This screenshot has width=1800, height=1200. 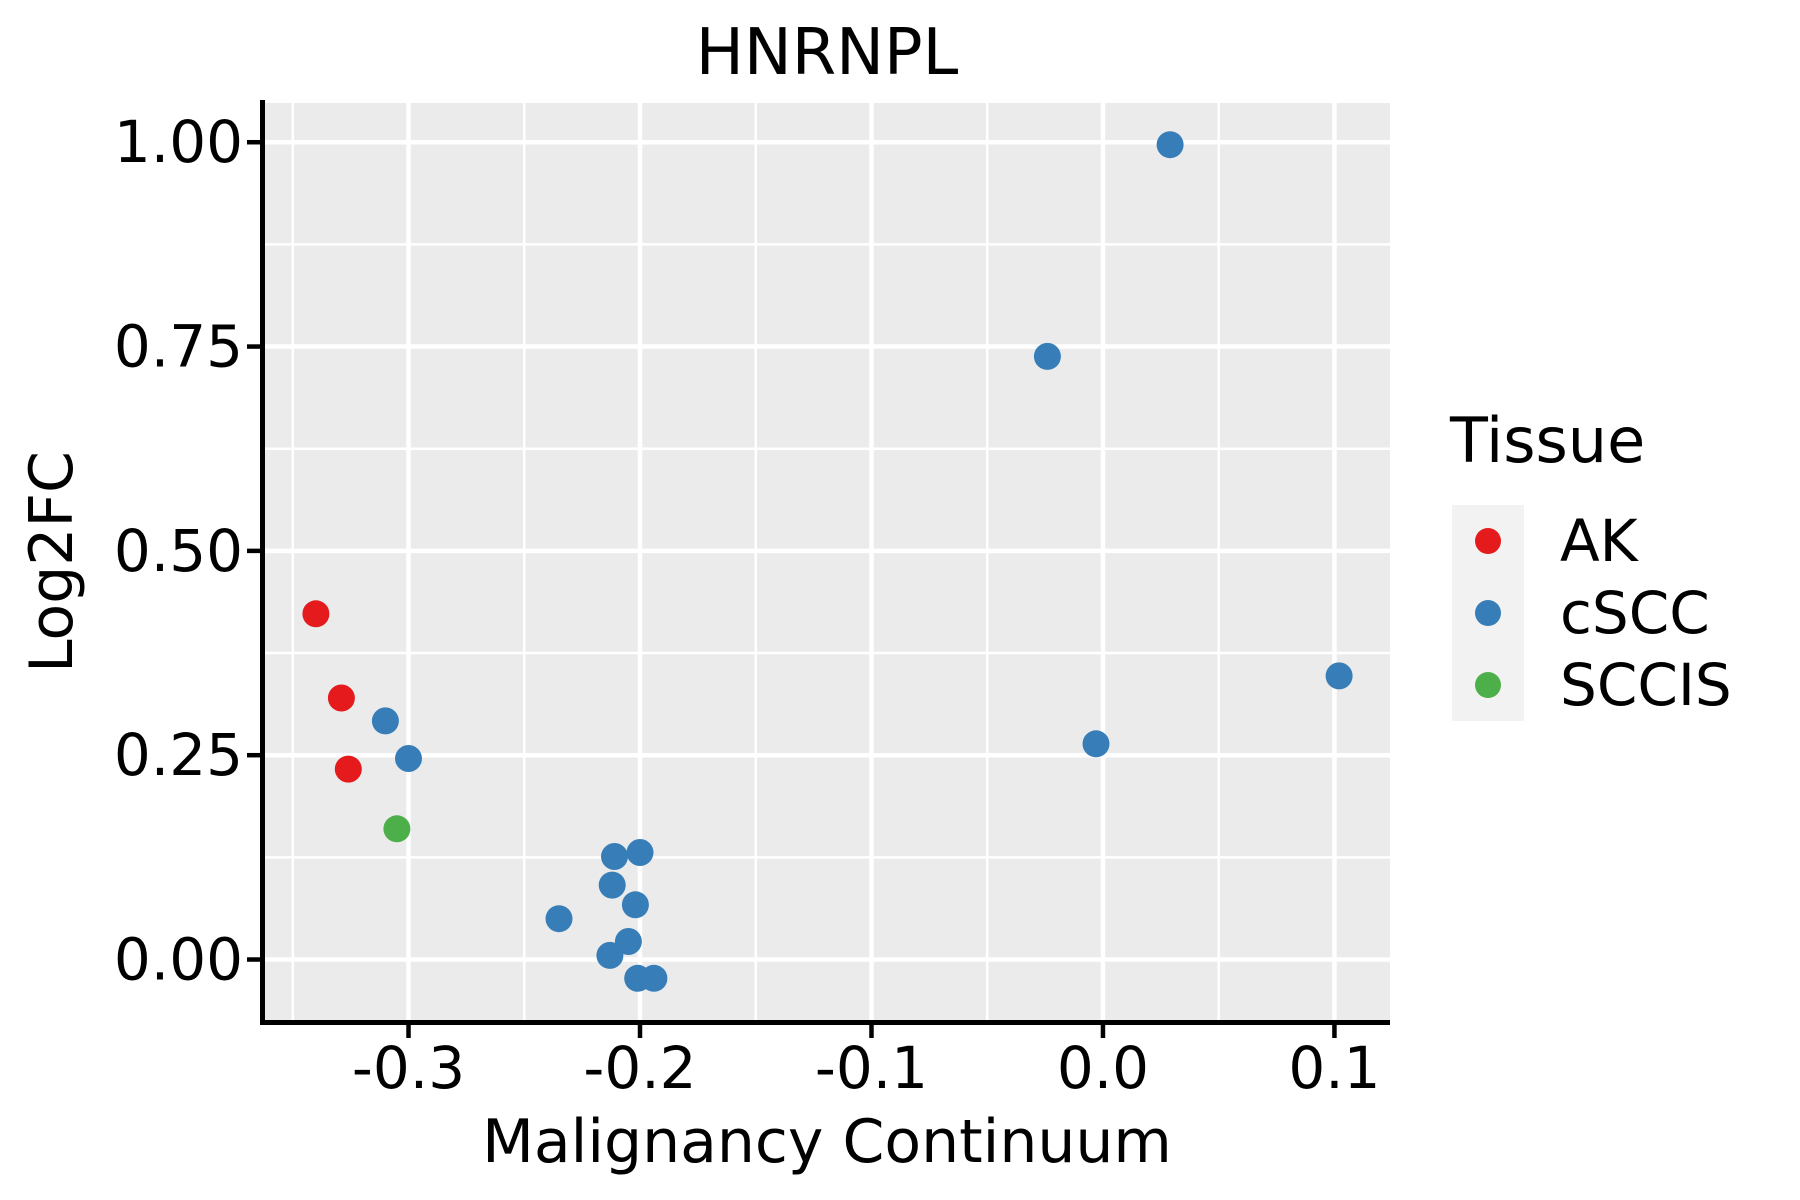 I want to click on y-axis-title: Log2FC, so click(x=52, y=562).